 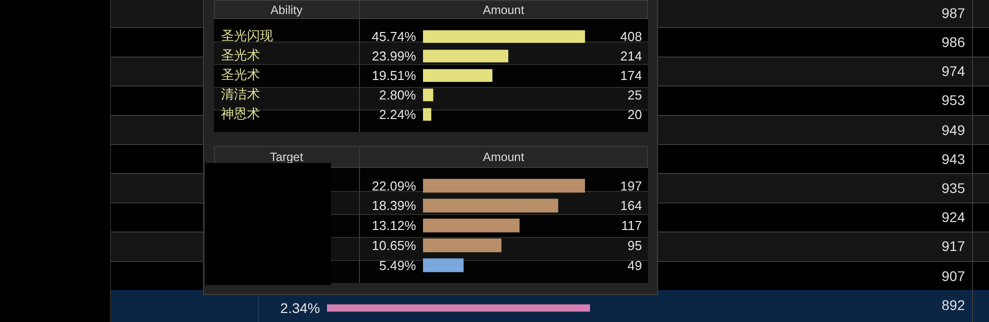 What do you see at coordinates (631, 206) in the screenshot?
I see `data-label: 164` at bounding box center [631, 206].